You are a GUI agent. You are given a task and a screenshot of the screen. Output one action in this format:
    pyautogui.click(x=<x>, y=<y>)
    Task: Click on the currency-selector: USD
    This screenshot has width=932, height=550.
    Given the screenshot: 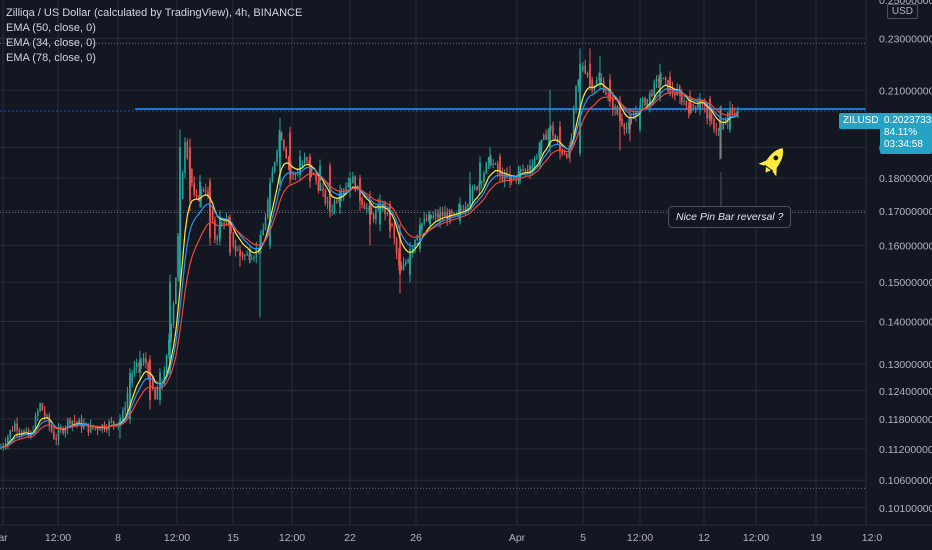 What is the action you would take?
    pyautogui.click(x=902, y=11)
    